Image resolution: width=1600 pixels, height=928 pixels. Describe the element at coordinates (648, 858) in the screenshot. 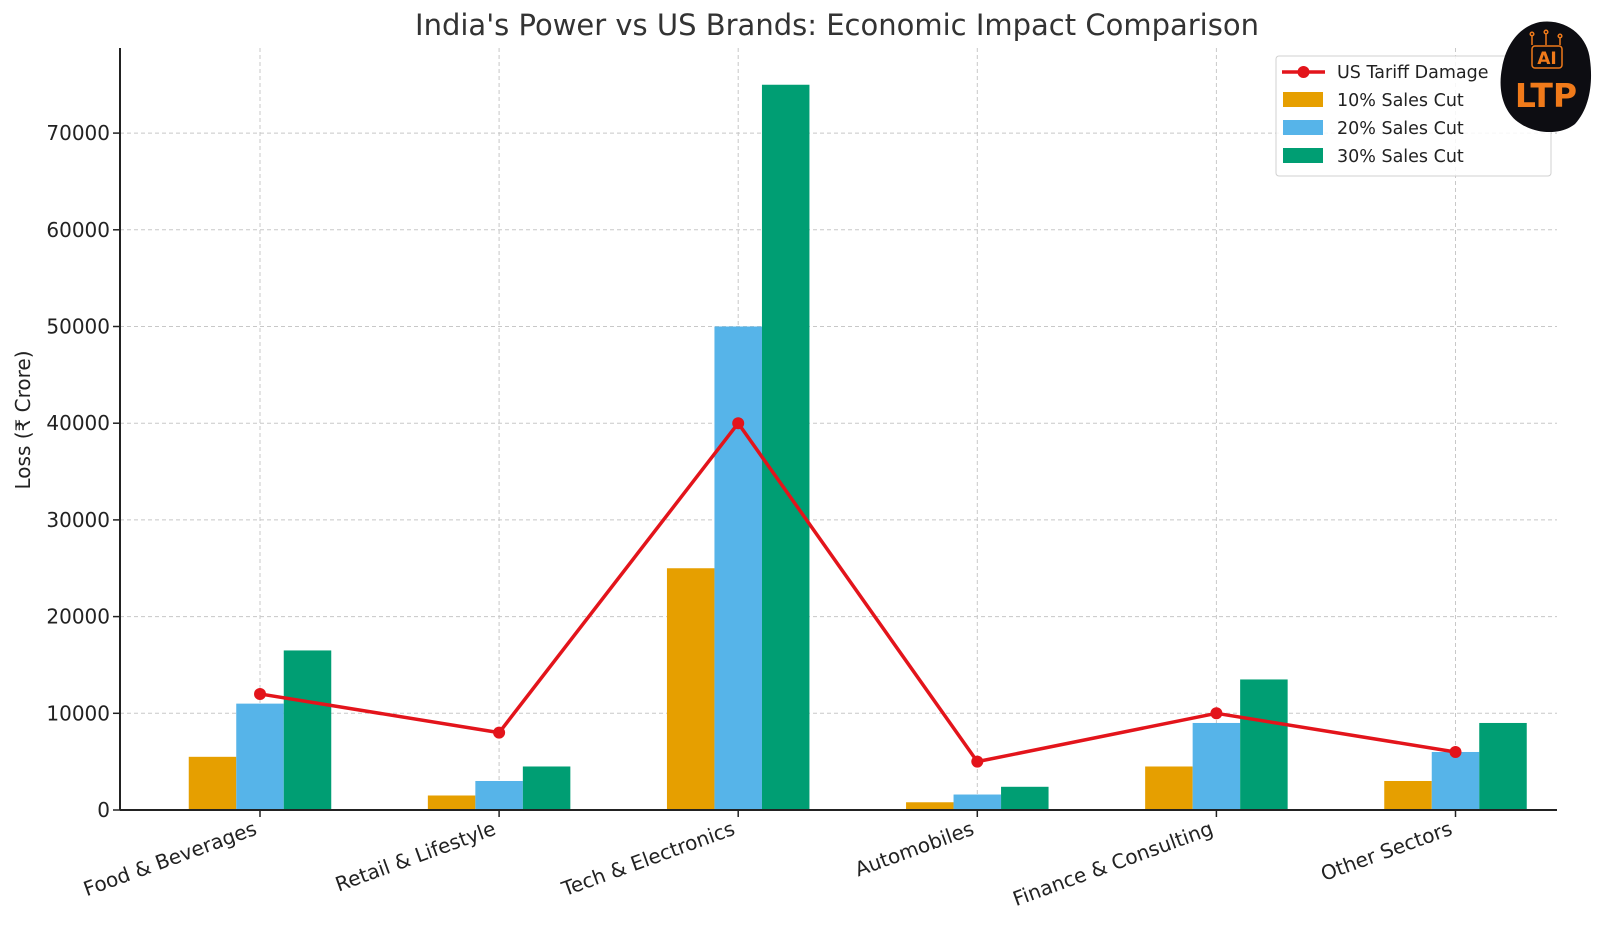

I see `x-tick-label: Tech & Electronics` at that location.